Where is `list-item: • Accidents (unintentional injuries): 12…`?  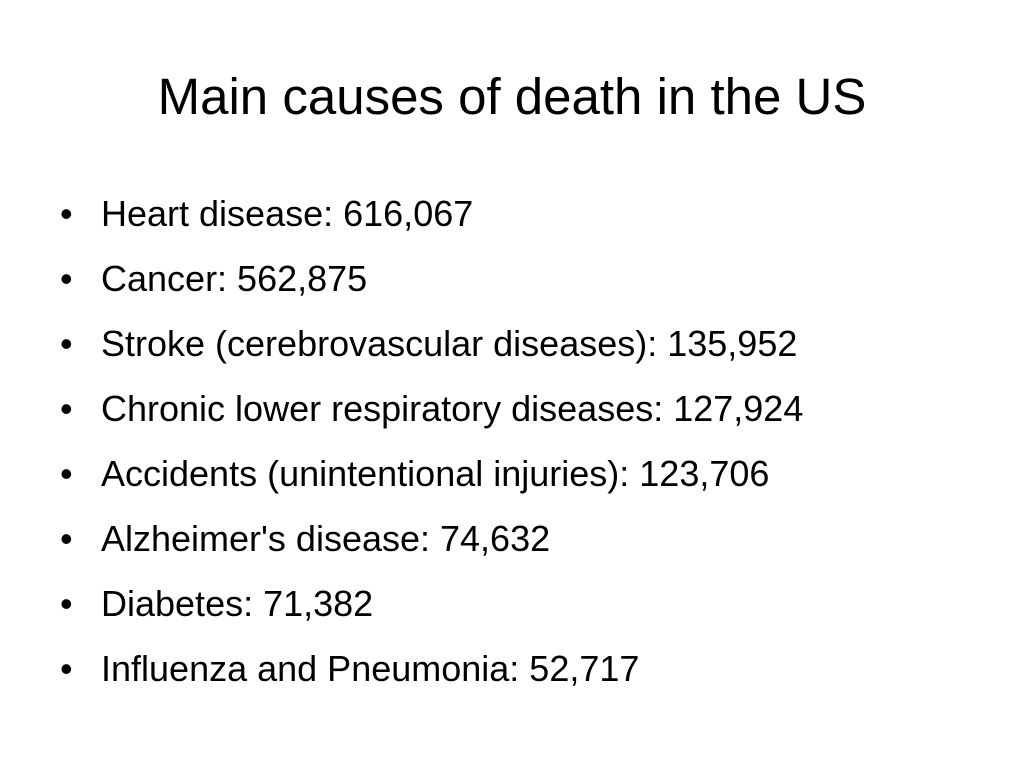
list-item: • Accidents (unintentional injuries): 12… is located at coordinates (535, 476).